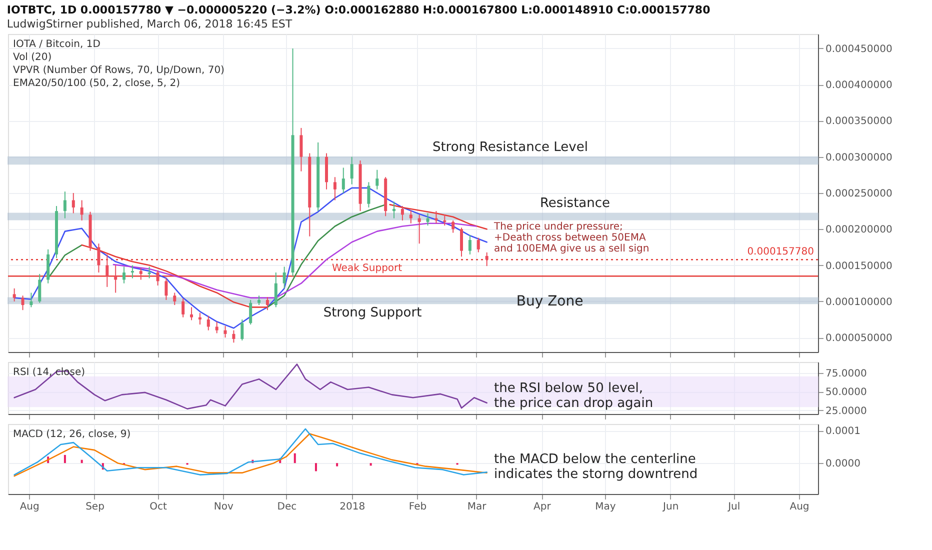 The height and width of the screenshot is (550, 932). I want to click on annotation: VPVR (Number Of Rows, 70, Up/Down, 70), so click(119, 70).